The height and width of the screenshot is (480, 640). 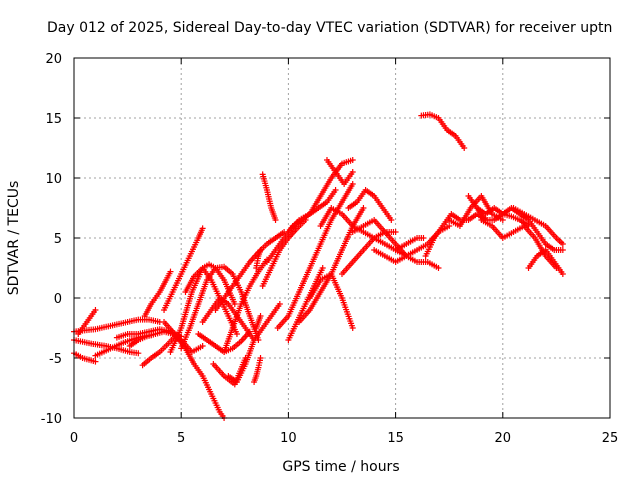 What do you see at coordinates (58, 299) in the screenshot?
I see `y-tick-label: 0` at bounding box center [58, 299].